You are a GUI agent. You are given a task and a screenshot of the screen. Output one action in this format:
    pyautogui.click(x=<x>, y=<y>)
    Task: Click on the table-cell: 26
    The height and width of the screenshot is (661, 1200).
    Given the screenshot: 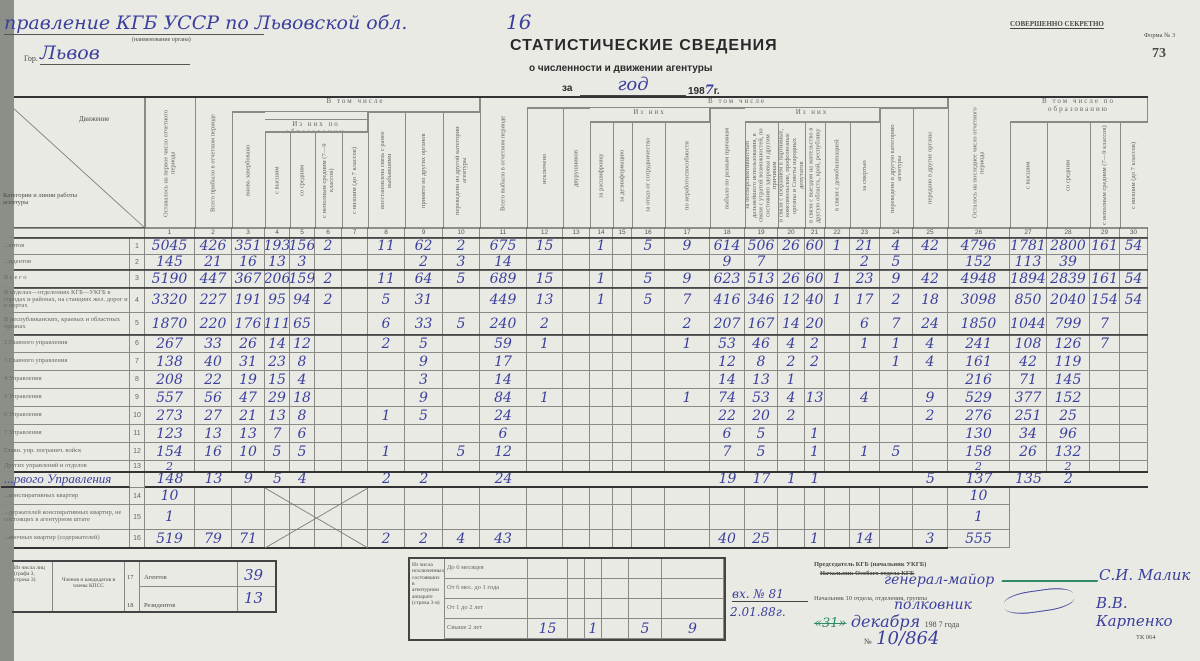 What is the action you would take?
    pyautogui.click(x=1028, y=452)
    